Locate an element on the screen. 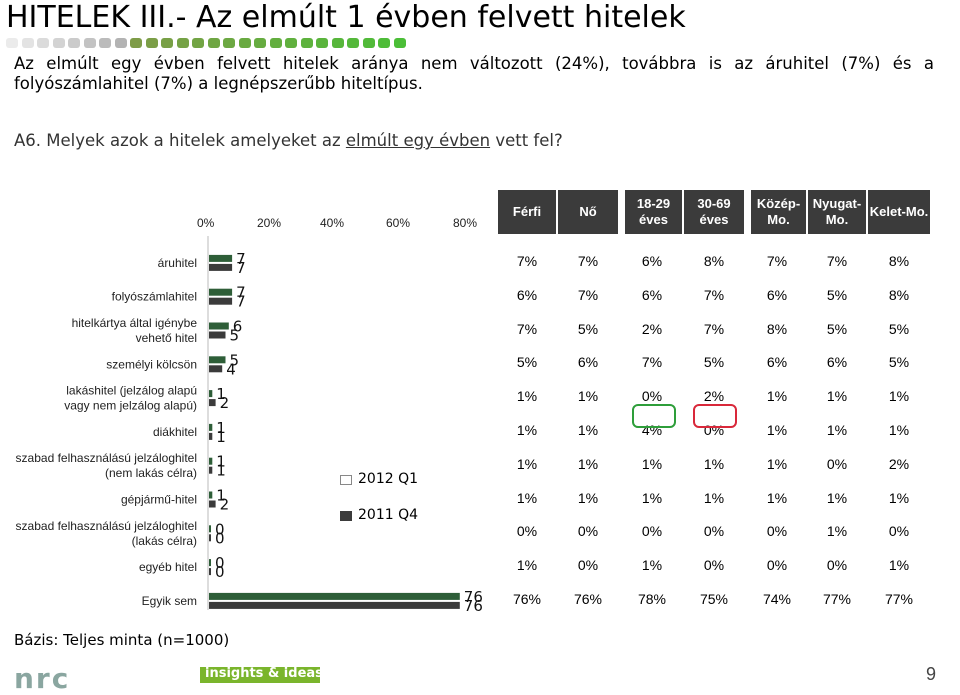 The image size is (960, 695). table-cell: 76% is located at coordinates (527, 599).